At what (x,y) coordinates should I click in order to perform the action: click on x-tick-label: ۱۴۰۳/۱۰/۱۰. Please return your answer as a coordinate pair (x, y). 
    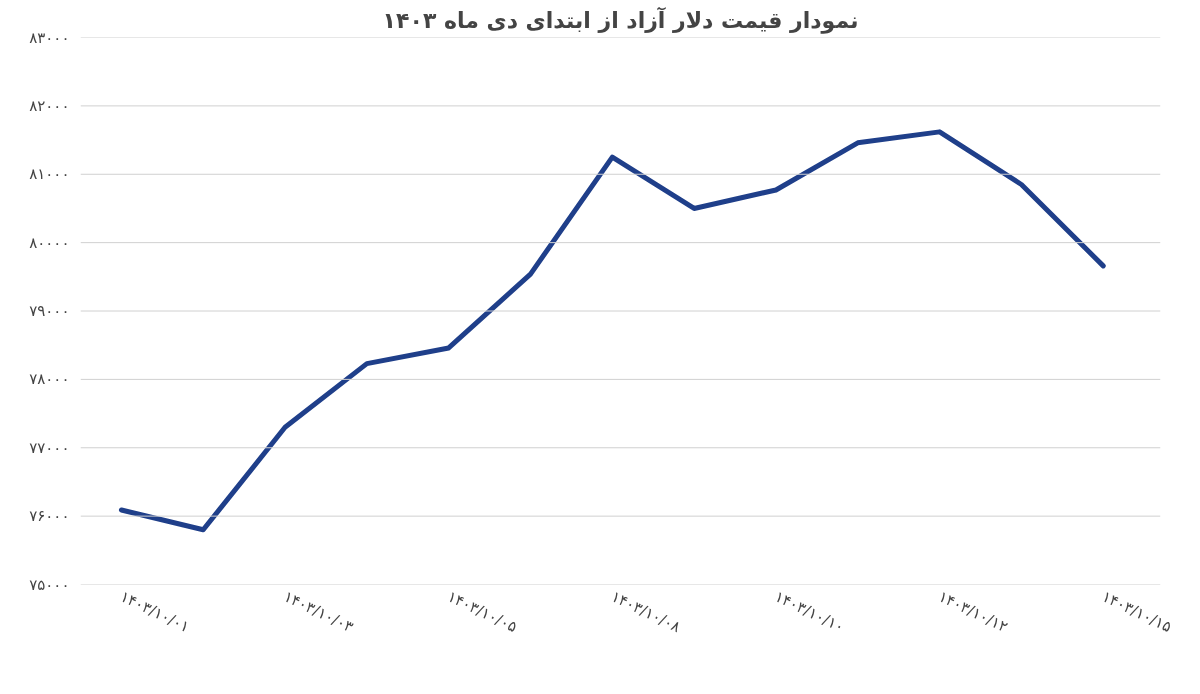
    Looking at the image, I should click on (810, 612).